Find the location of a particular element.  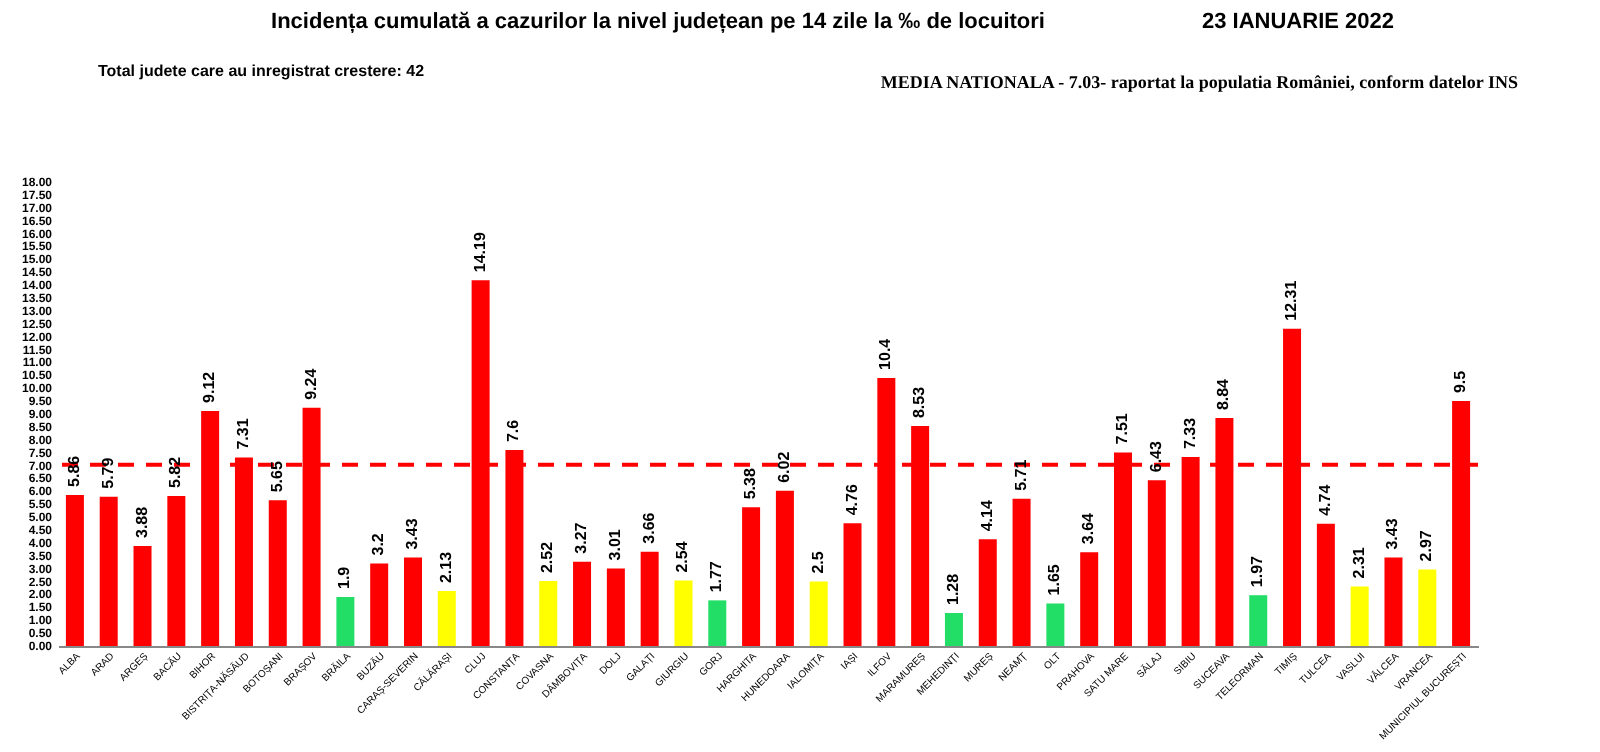

text: MEDIA NATIONALA - 7.03- raportat la populatia României, conform datelor INS is located at coordinates (1199, 82).